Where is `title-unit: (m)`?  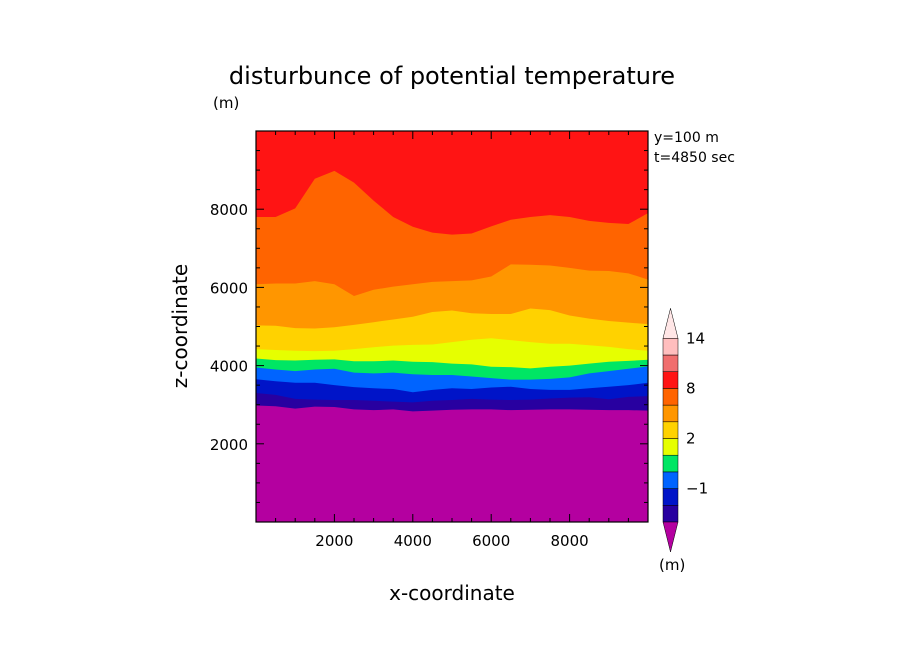
title-unit: (m) is located at coordinates (226, 103).